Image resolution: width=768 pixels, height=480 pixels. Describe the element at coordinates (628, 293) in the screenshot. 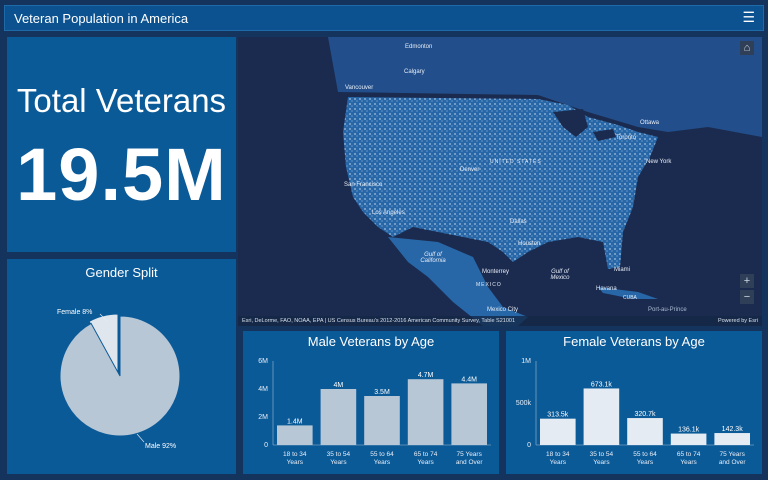

I see `cuba` at that location.